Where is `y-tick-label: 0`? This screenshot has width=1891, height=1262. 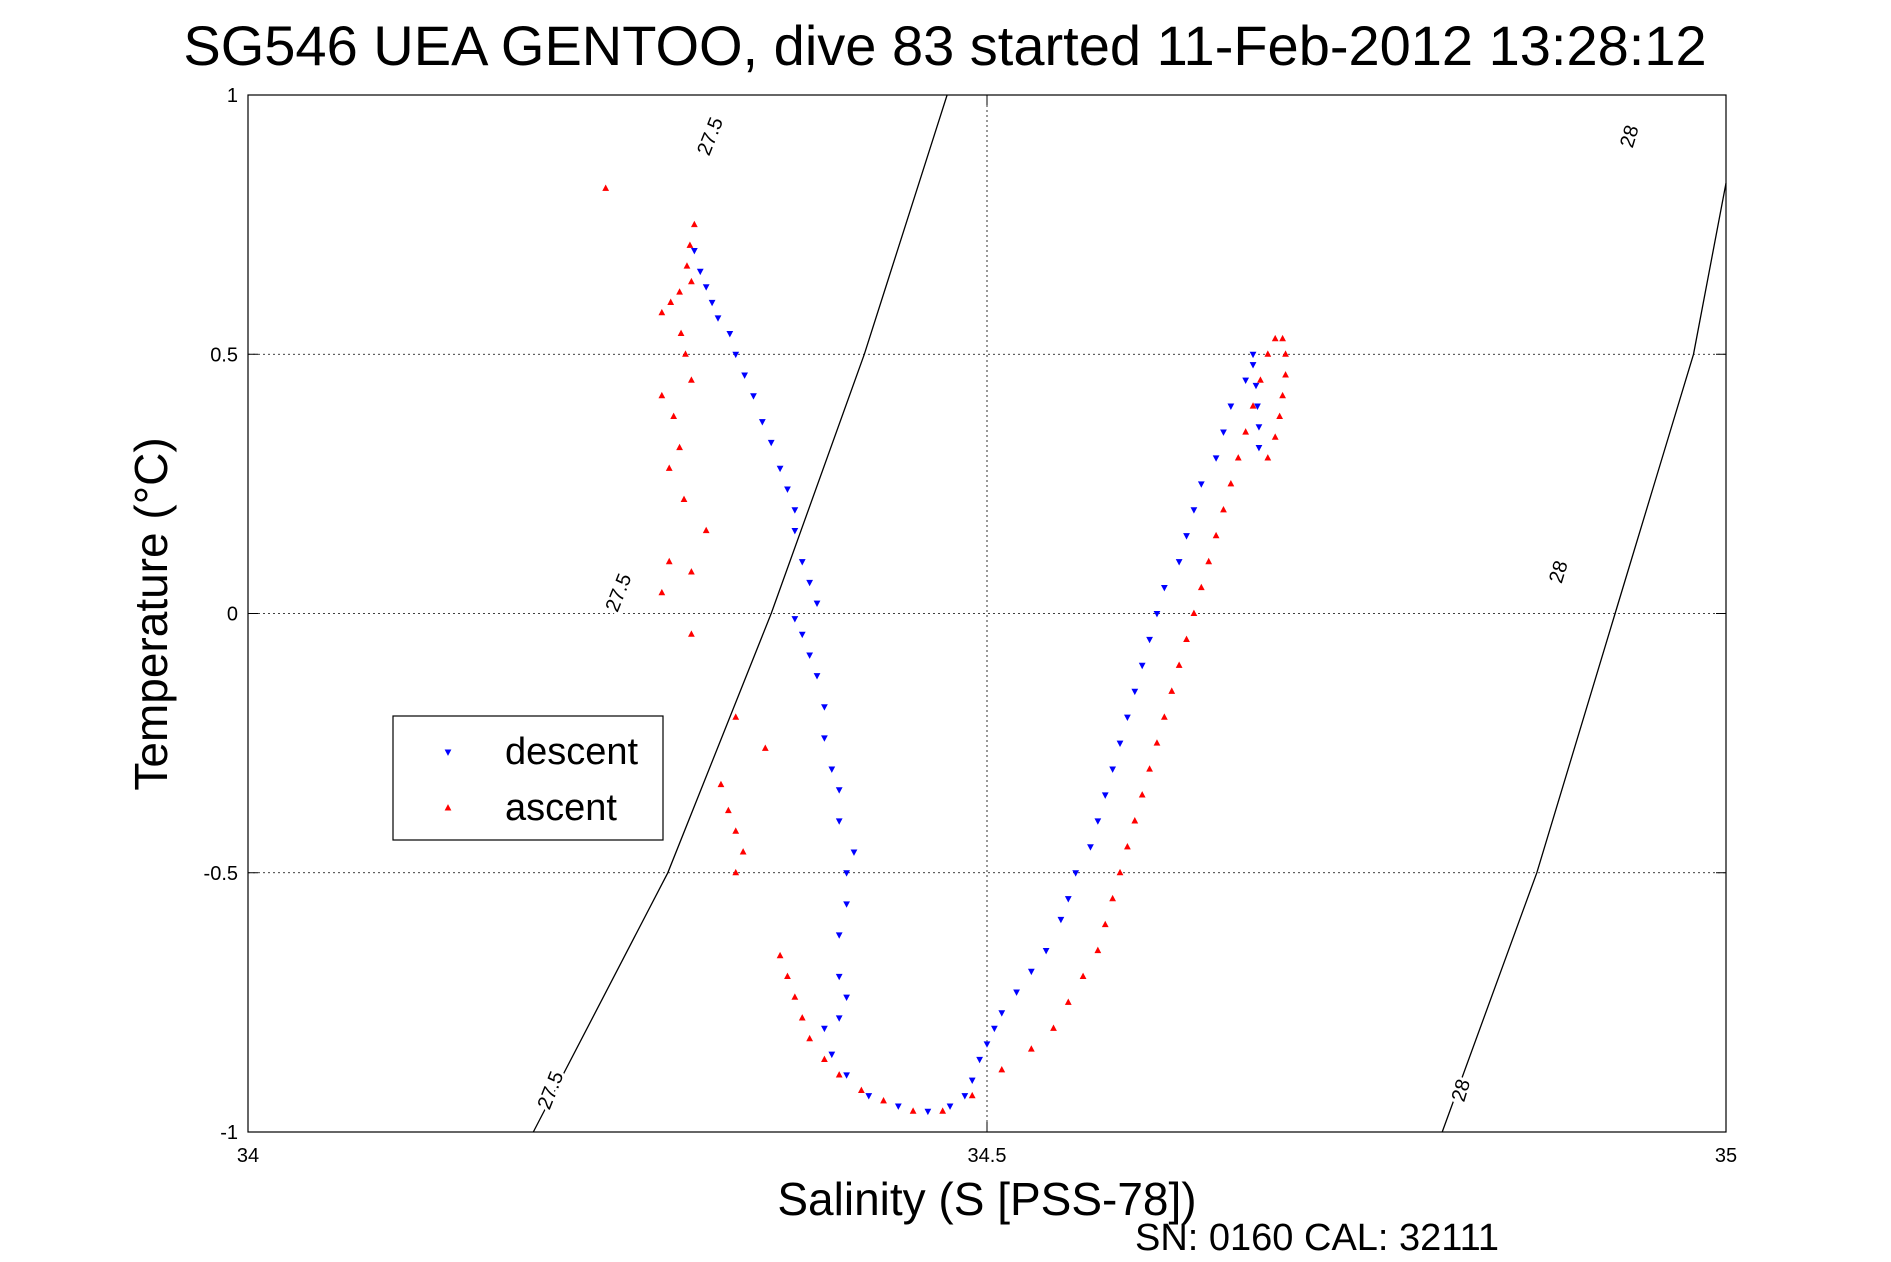
y-tick-label: 0 is located at coordinates (232, 615).